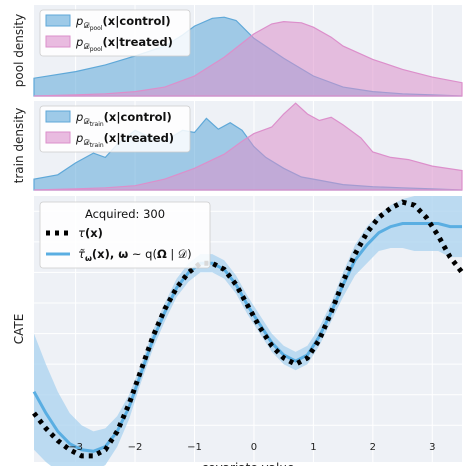  What do you see at coordinates (135, 447) in the screenshot?
I see `x-tick-label: −2` at bounding box center [135, 447].